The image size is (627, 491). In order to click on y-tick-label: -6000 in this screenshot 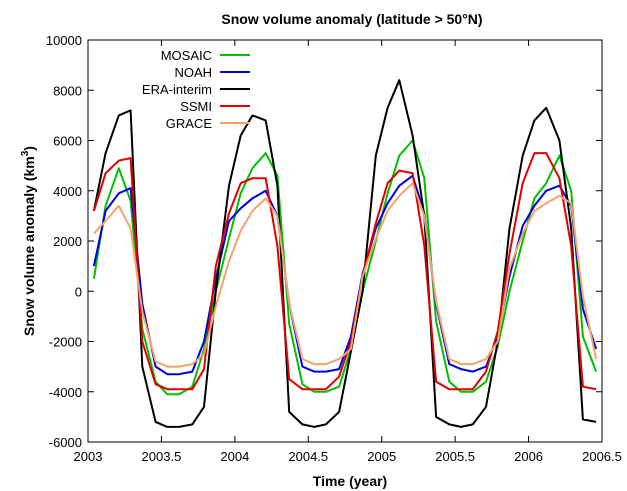, I will do `click(65, 442)`.